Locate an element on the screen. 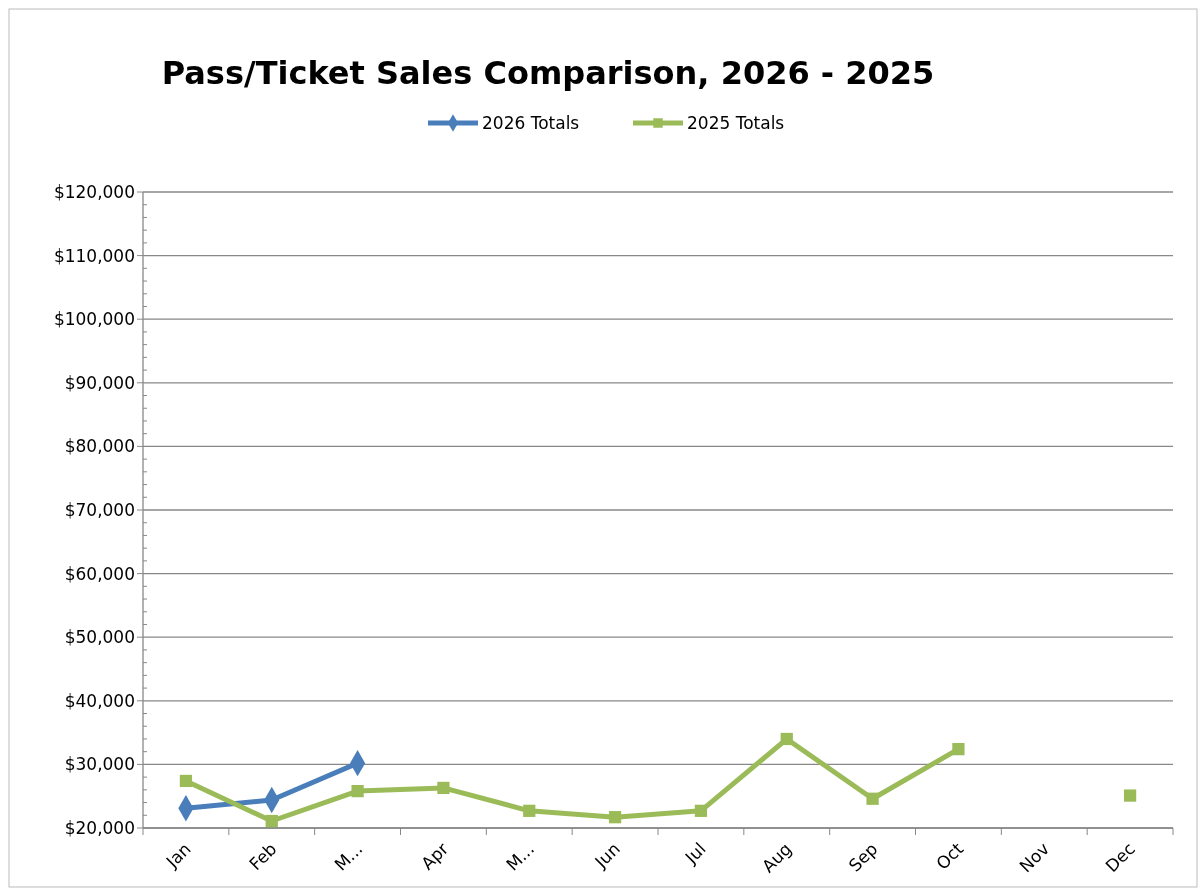 The width and height of the screenshot is (1198, 896). y-tick-label: $70,000 is located at coordinates (99, 510).